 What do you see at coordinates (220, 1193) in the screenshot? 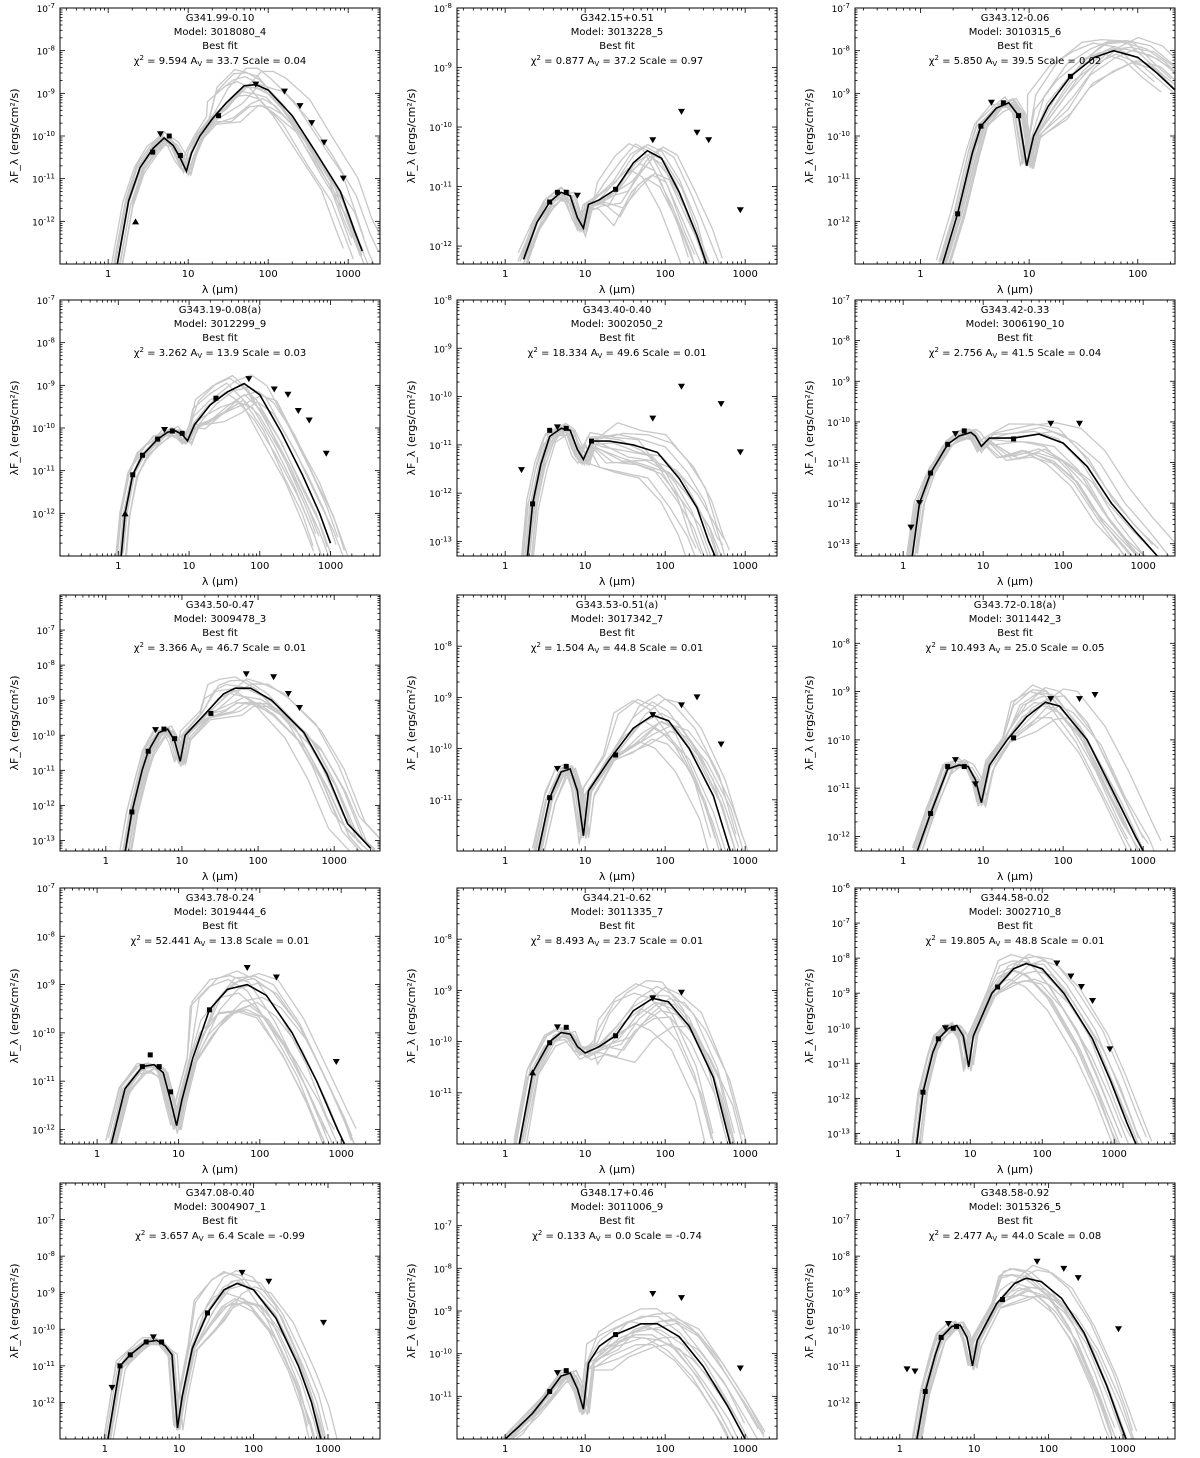
I see `source-name: G347.08-0.40` at bounding box center [220, 1193].